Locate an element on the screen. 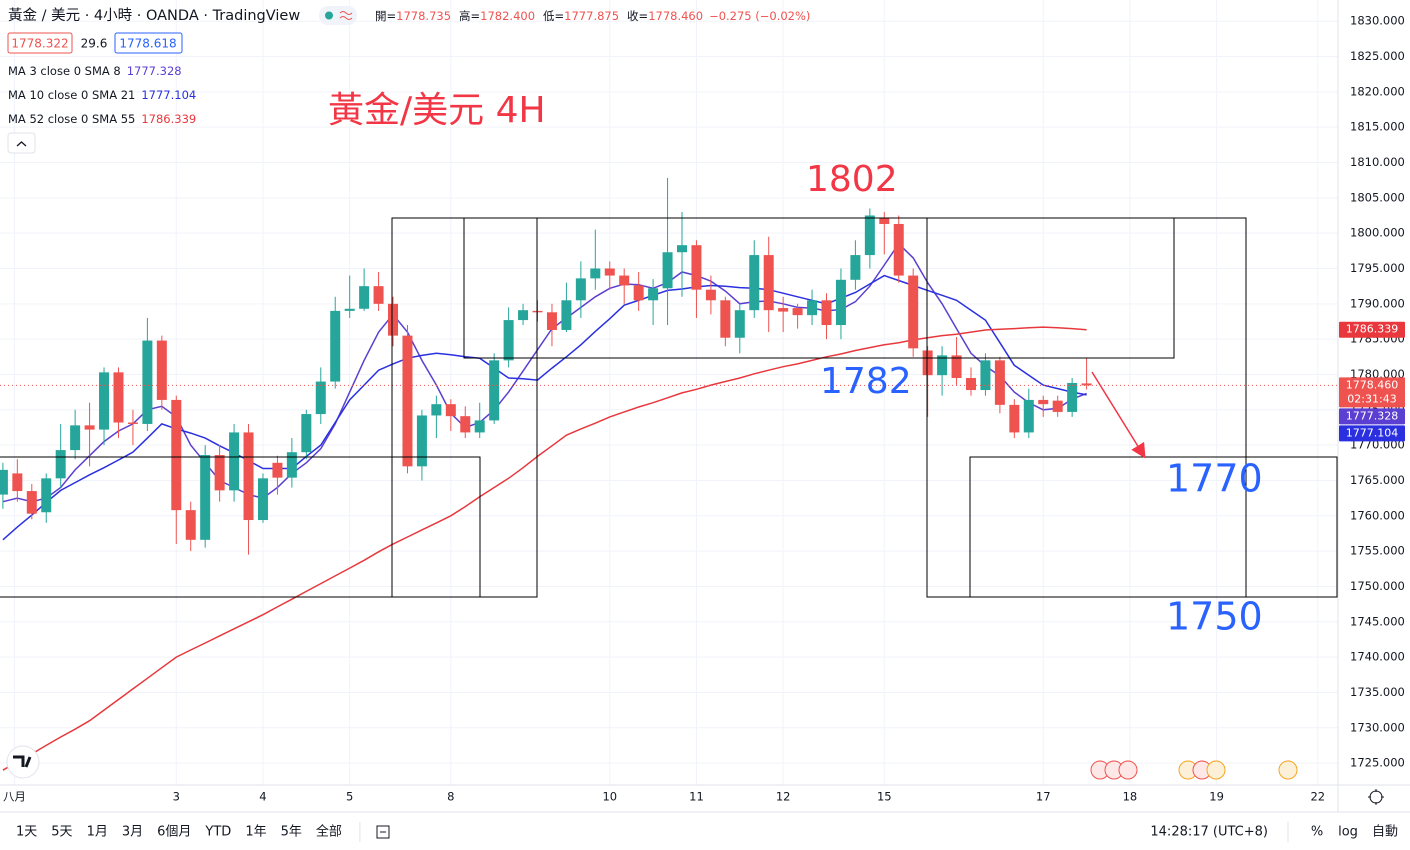  ohlc-value: 1778.735 is located at coordinates (423, 16).